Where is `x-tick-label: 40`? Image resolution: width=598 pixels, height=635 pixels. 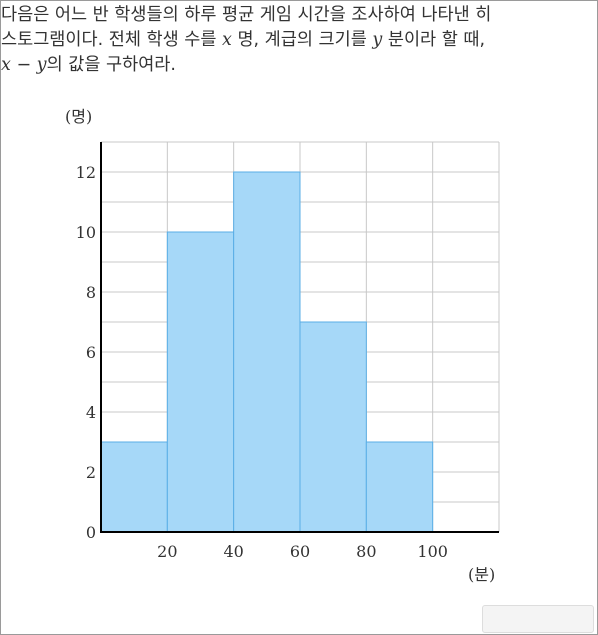 x-tick-label: 40 is located at coordinates (233, 551).